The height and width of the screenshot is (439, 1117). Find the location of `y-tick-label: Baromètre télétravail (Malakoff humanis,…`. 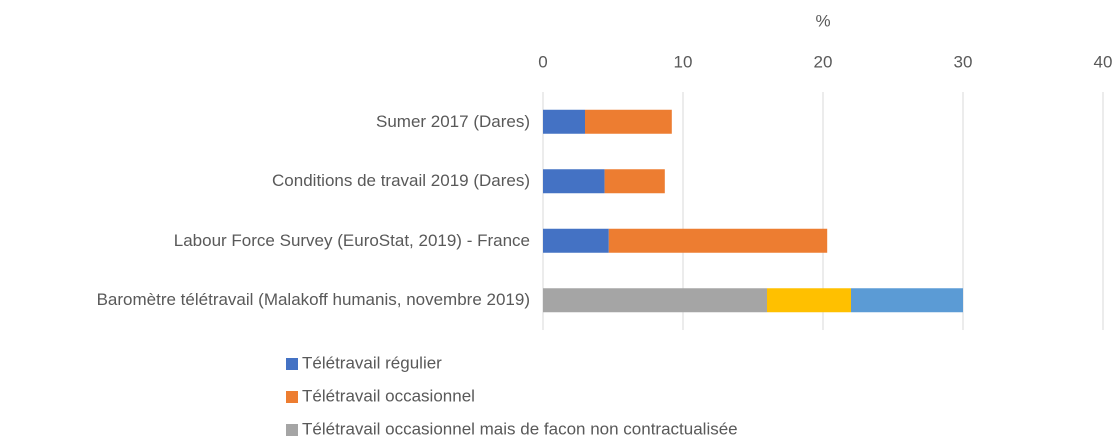

y-tick-label: Baromètre télétravail (Malakoff humanis,… is located at coordinates (313, 300).